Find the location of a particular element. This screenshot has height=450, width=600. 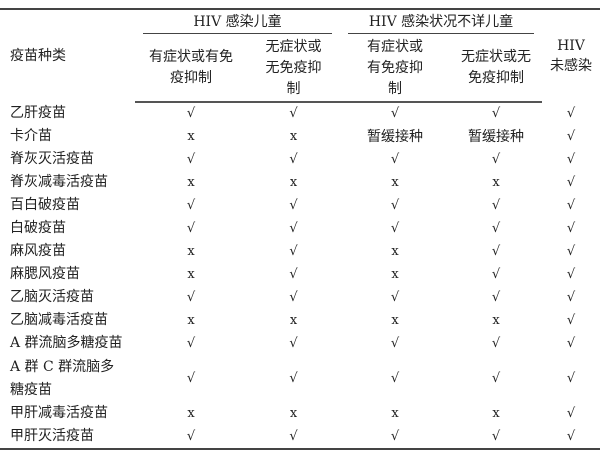

vaccine-name: 乙肝疫苗 is located at coordinates (38, 113).